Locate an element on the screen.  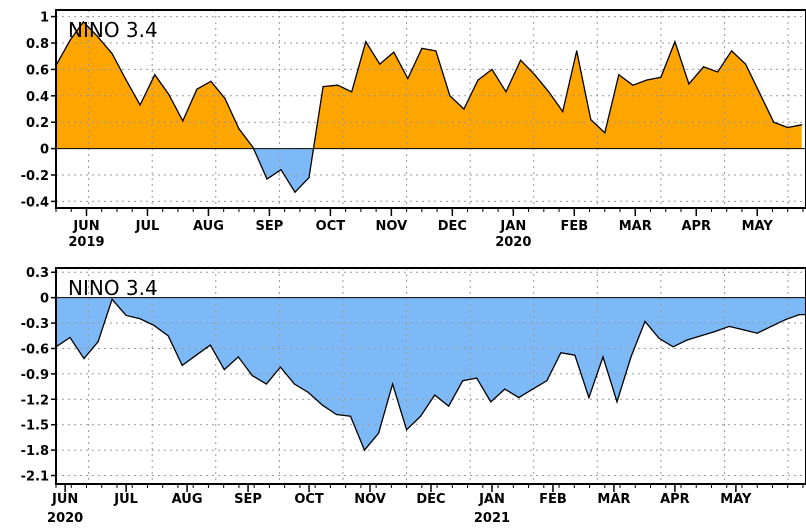
y-tick-label: 0 is located at coordinates (44, 150).